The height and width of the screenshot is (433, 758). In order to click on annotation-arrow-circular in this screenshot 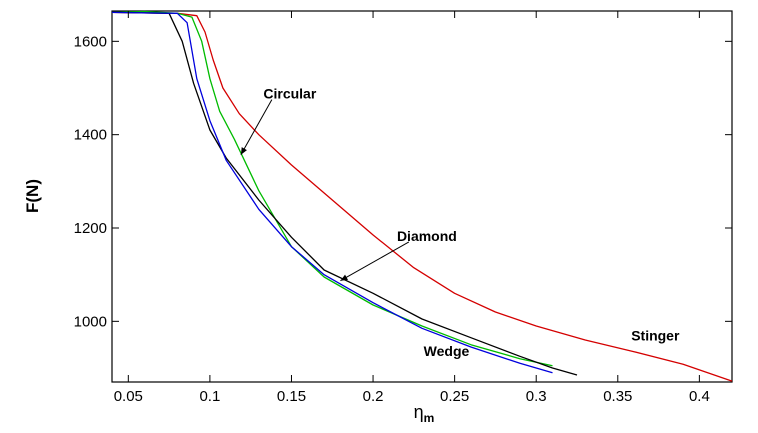, I will do `click(256, 127)`.